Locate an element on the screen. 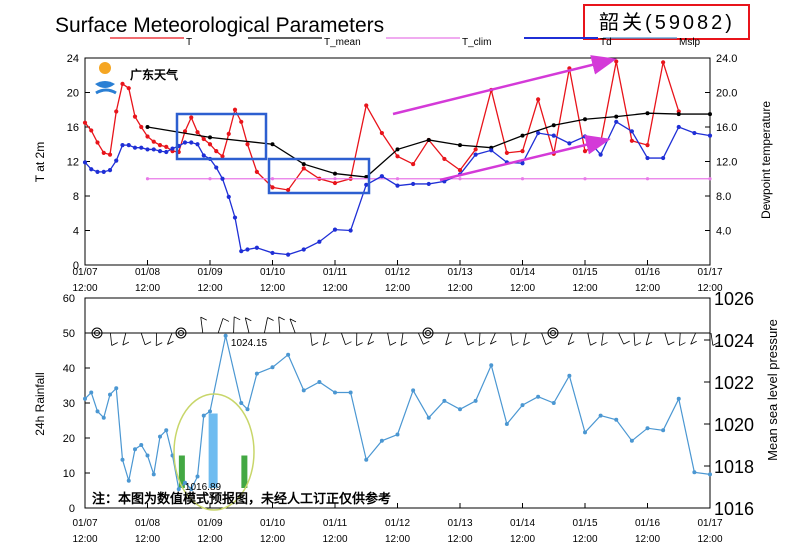 The image size is (793, 552). logo-wave-icon is located at coordinates (105, 84).